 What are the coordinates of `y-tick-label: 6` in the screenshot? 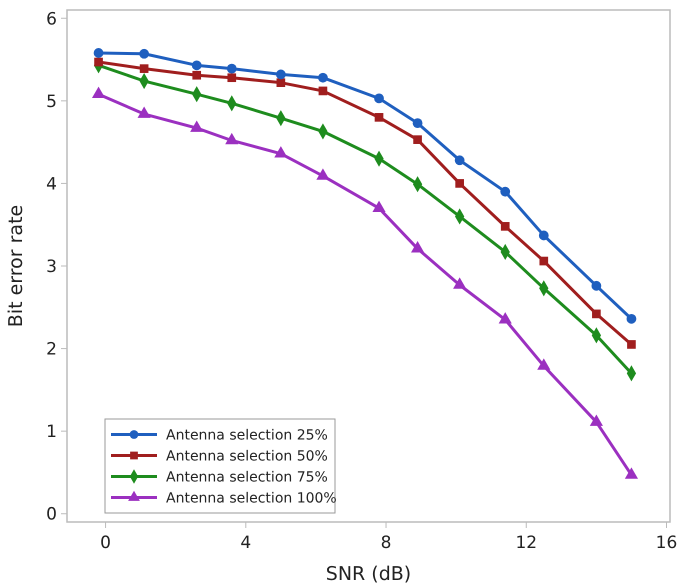 It's located at (51, 19).